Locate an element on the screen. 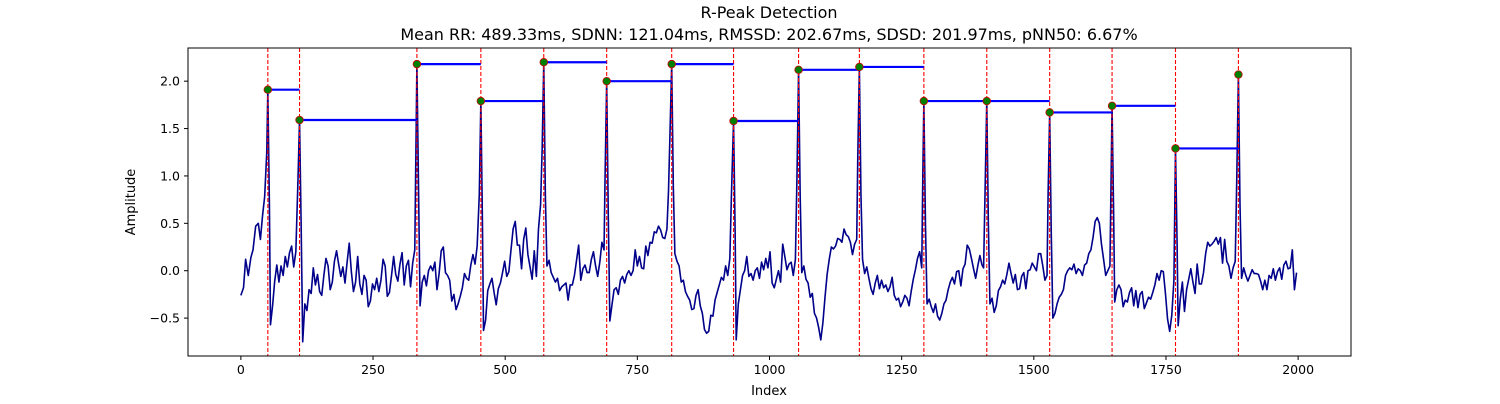  x-tick-label: 1500 is located at coordinates (1034, 369).